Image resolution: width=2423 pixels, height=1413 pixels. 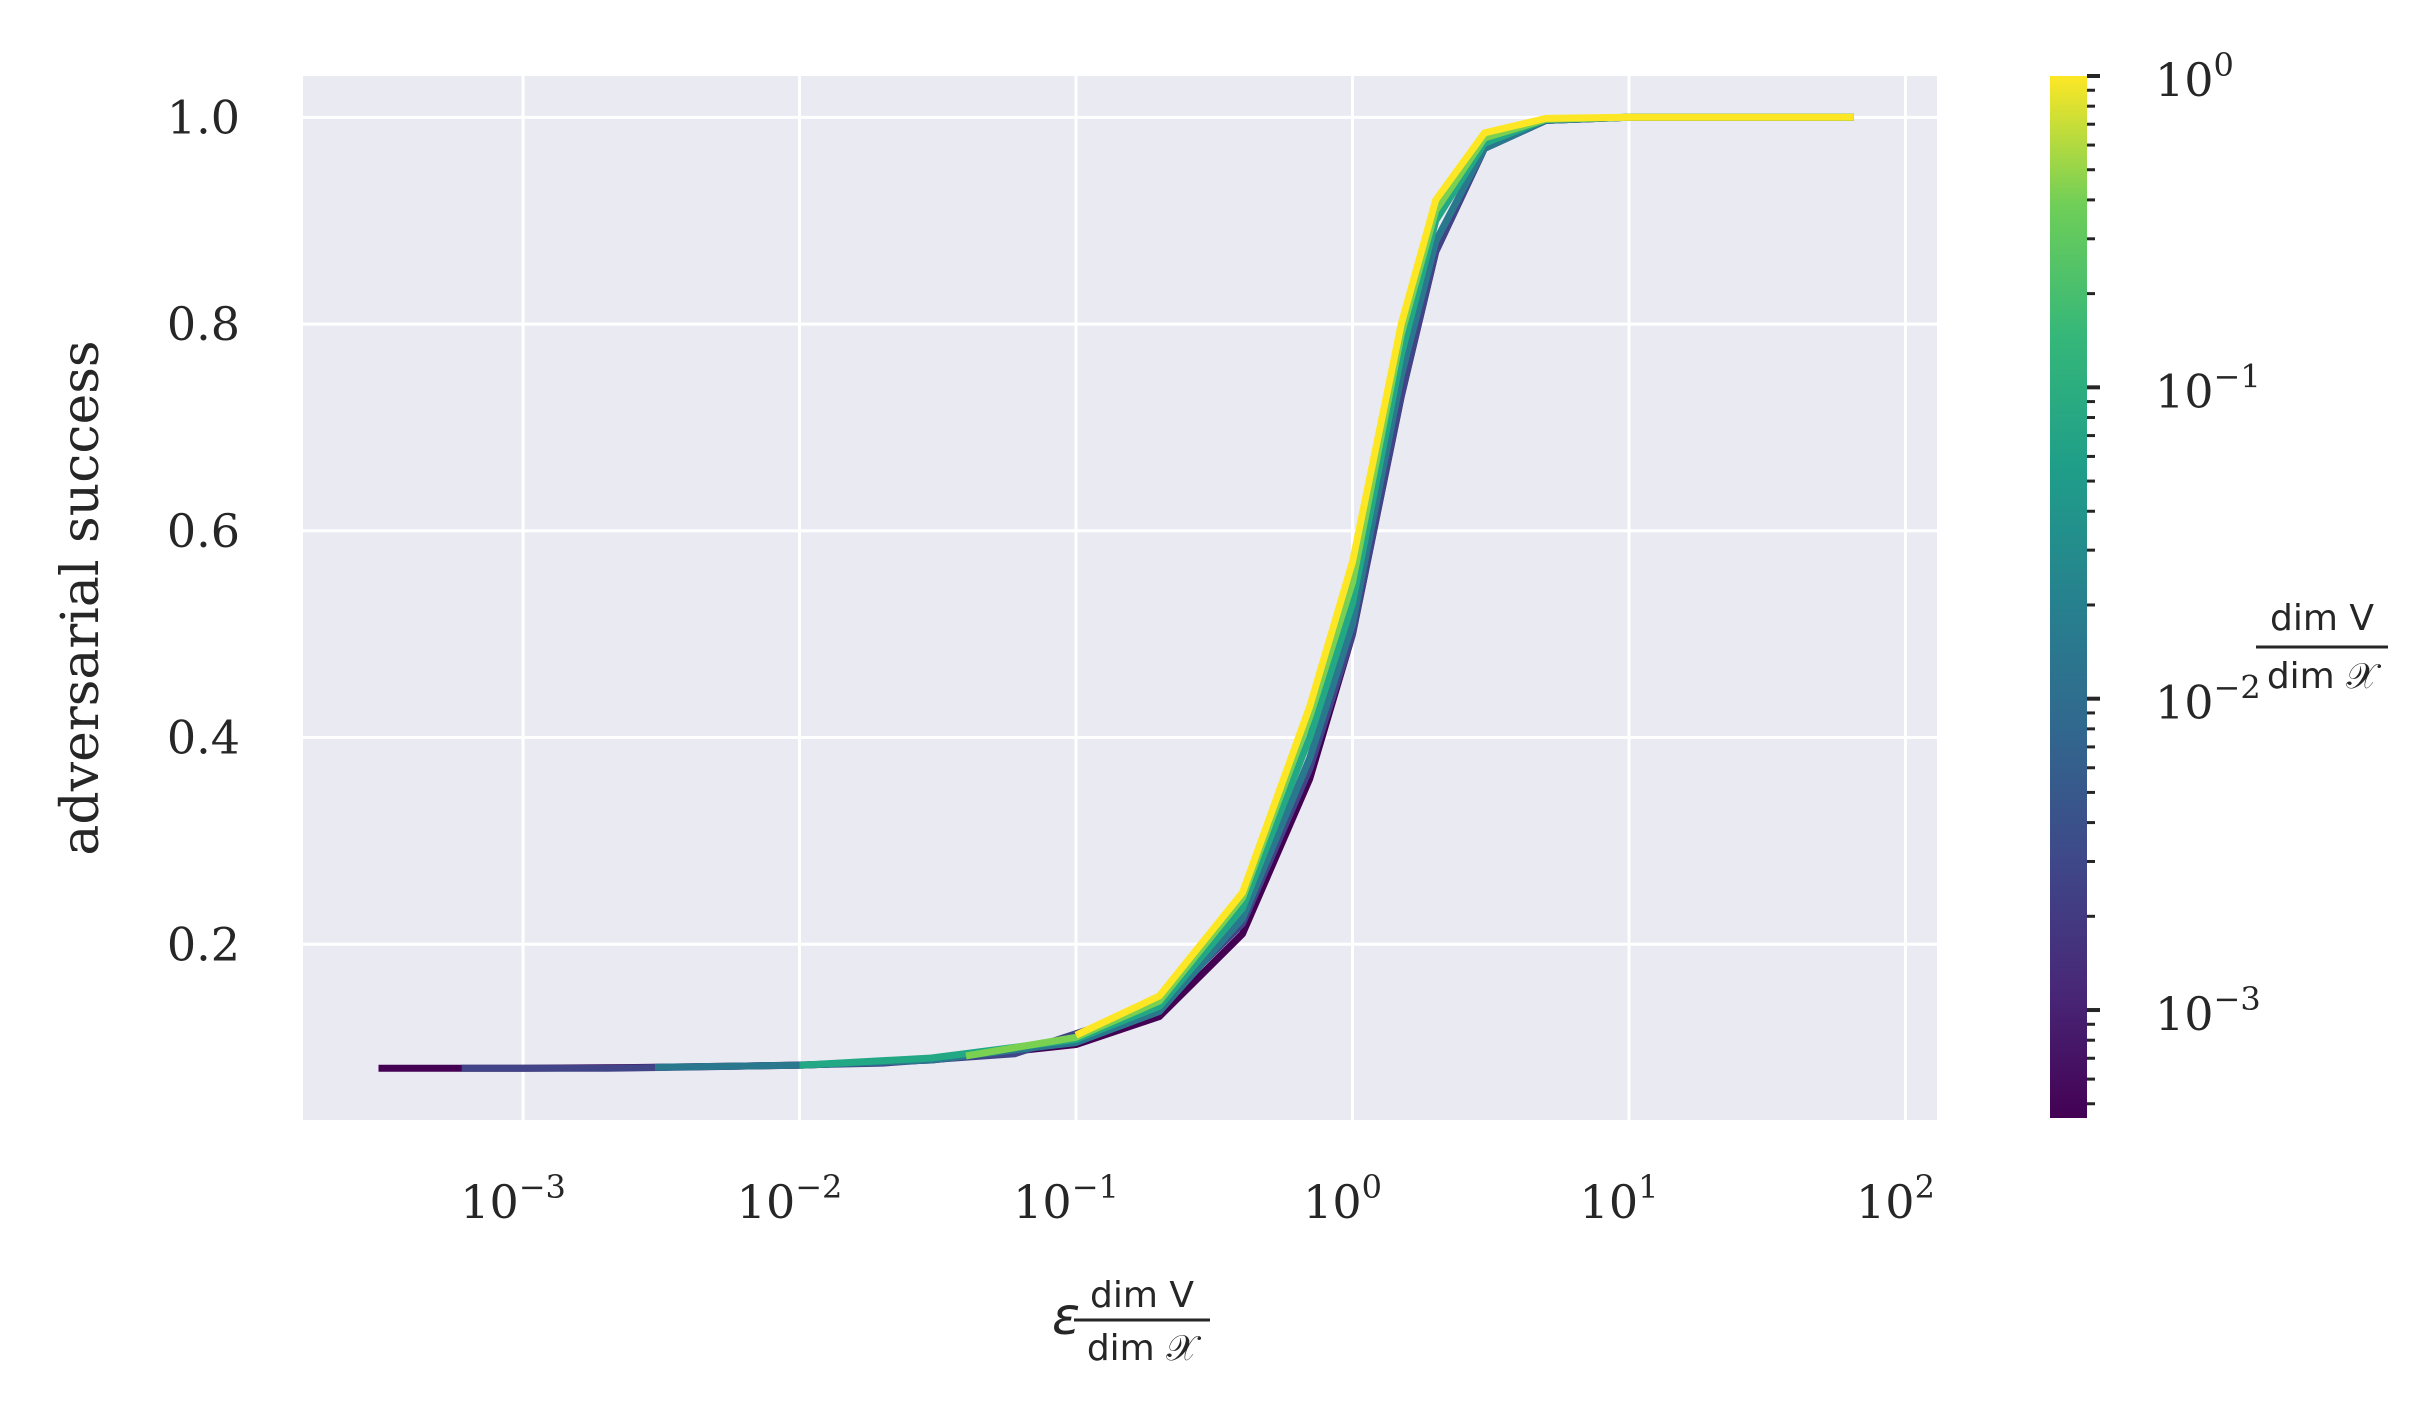 What do you see at coordinates (1066, 1198) in the screenshot?
I see `x-tick-label: 10⁻¹` at bounding box center [1066, 1198].